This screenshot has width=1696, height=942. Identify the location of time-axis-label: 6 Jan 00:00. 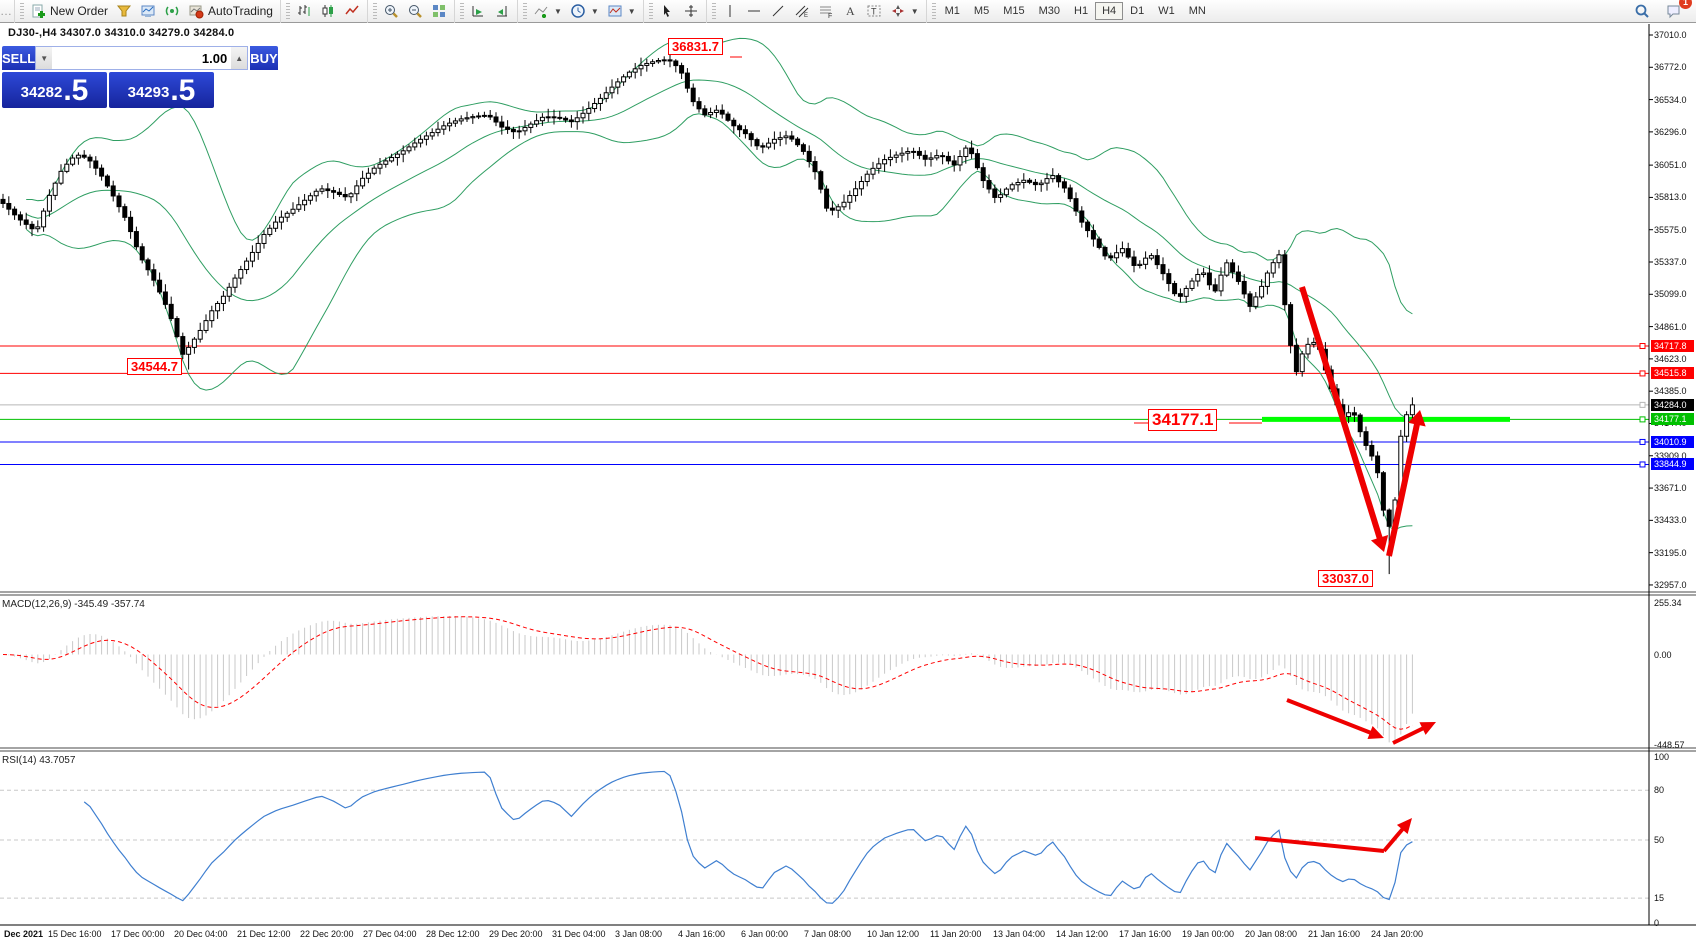
(765, 934).